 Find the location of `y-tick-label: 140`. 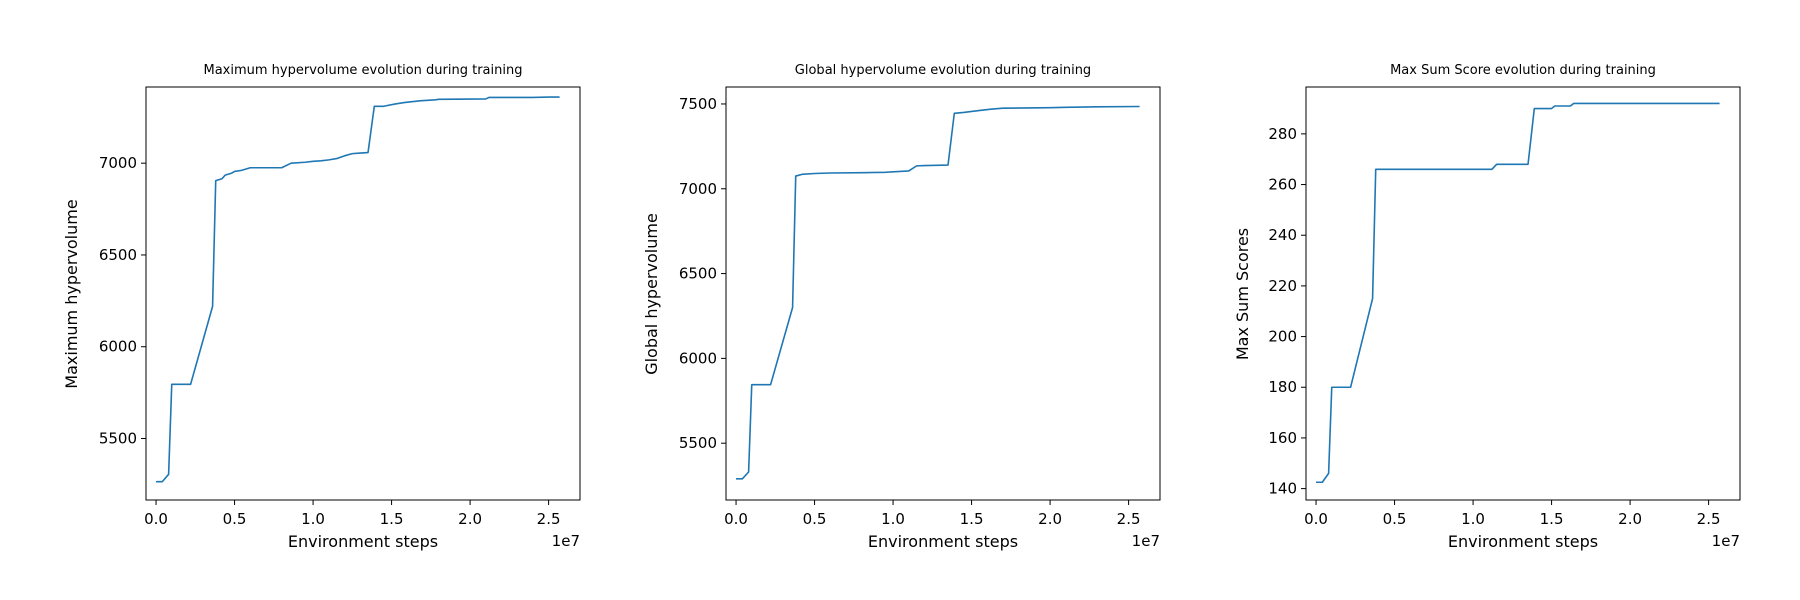

y-tick-label: 140 is located at coordinates (1282, 489).